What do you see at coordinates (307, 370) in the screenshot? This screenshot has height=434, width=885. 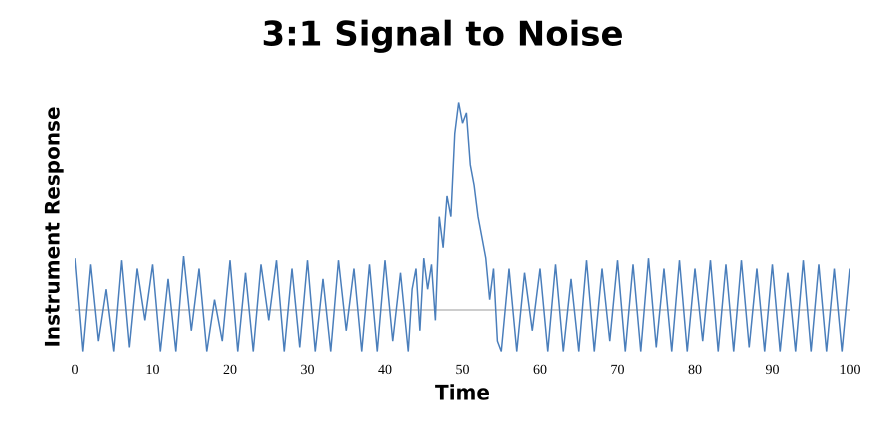 I see `x-tick-label: 30` at bounding box center [307, 370].